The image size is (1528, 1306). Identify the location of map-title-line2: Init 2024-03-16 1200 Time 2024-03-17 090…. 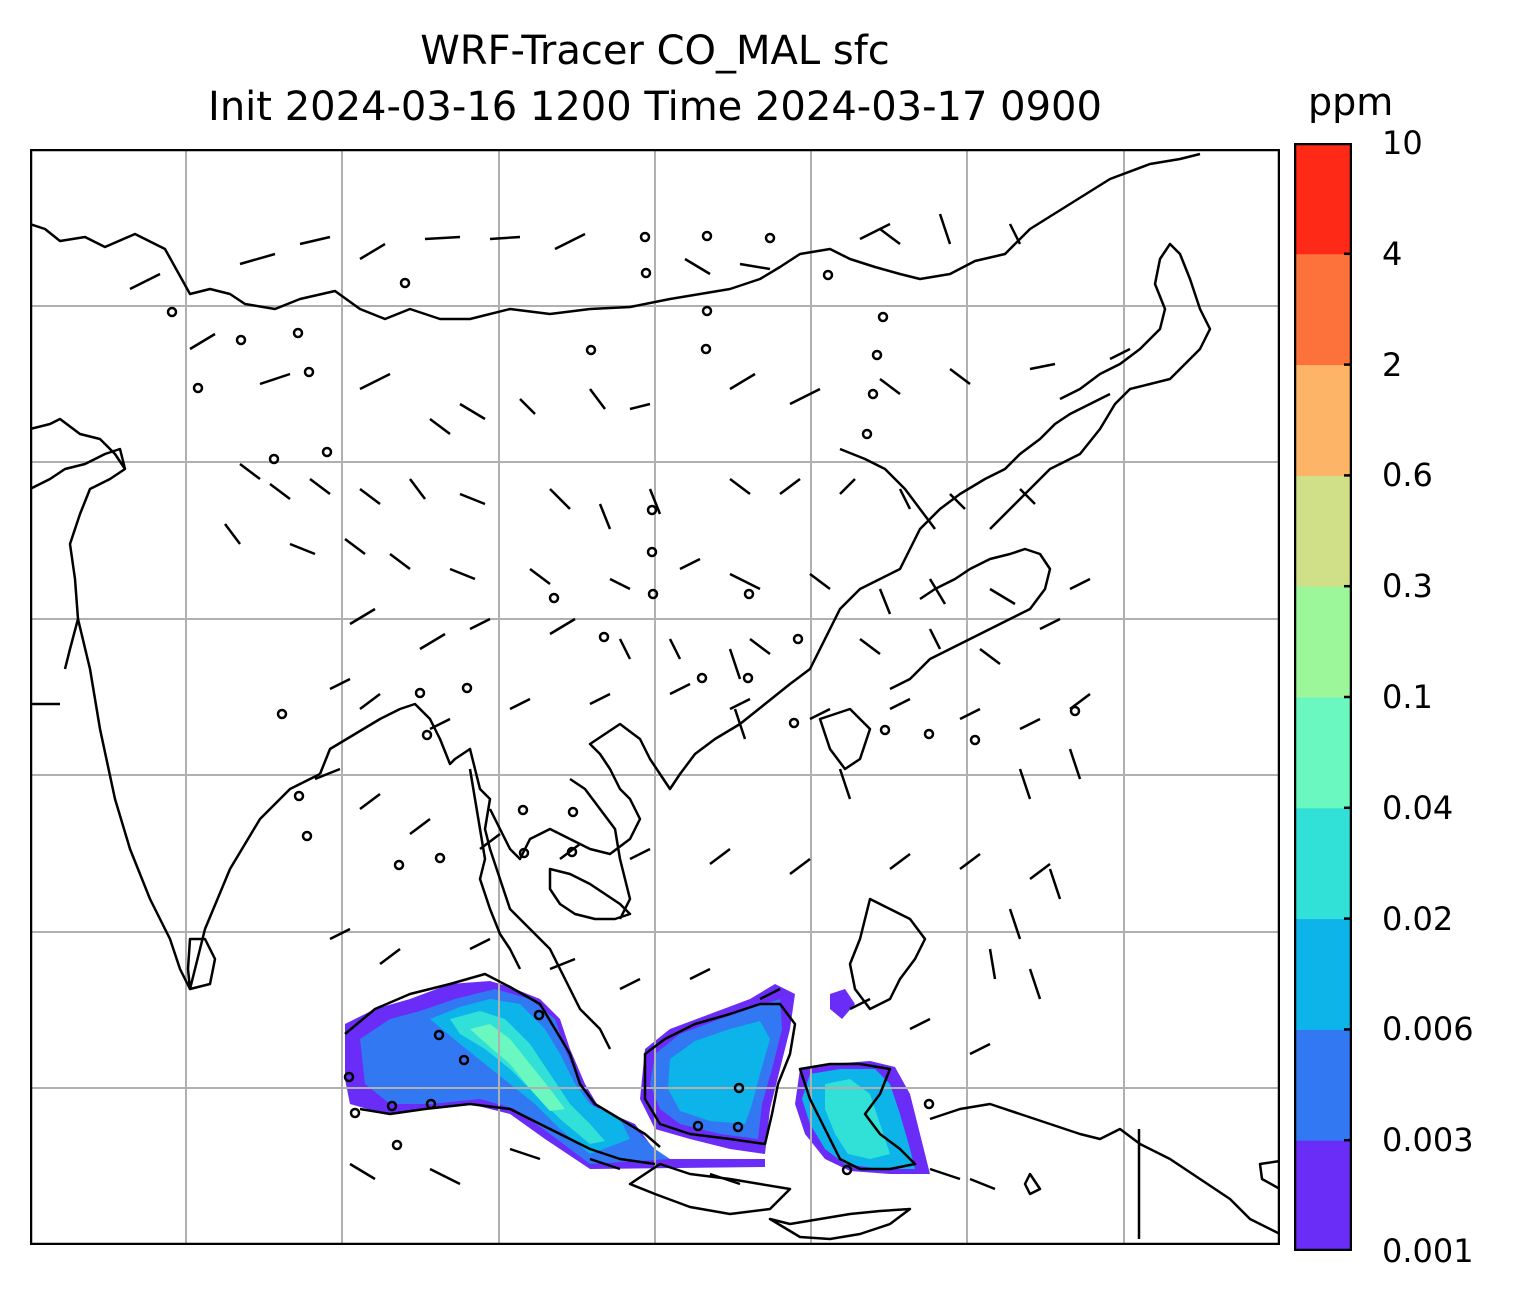
(655, 107).